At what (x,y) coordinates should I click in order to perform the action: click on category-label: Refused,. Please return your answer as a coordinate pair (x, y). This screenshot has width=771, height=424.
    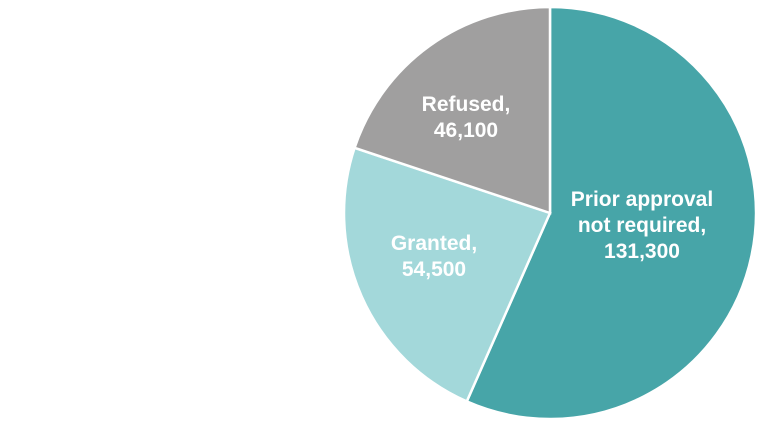
    Looking at the image, I should click on (466, 104).